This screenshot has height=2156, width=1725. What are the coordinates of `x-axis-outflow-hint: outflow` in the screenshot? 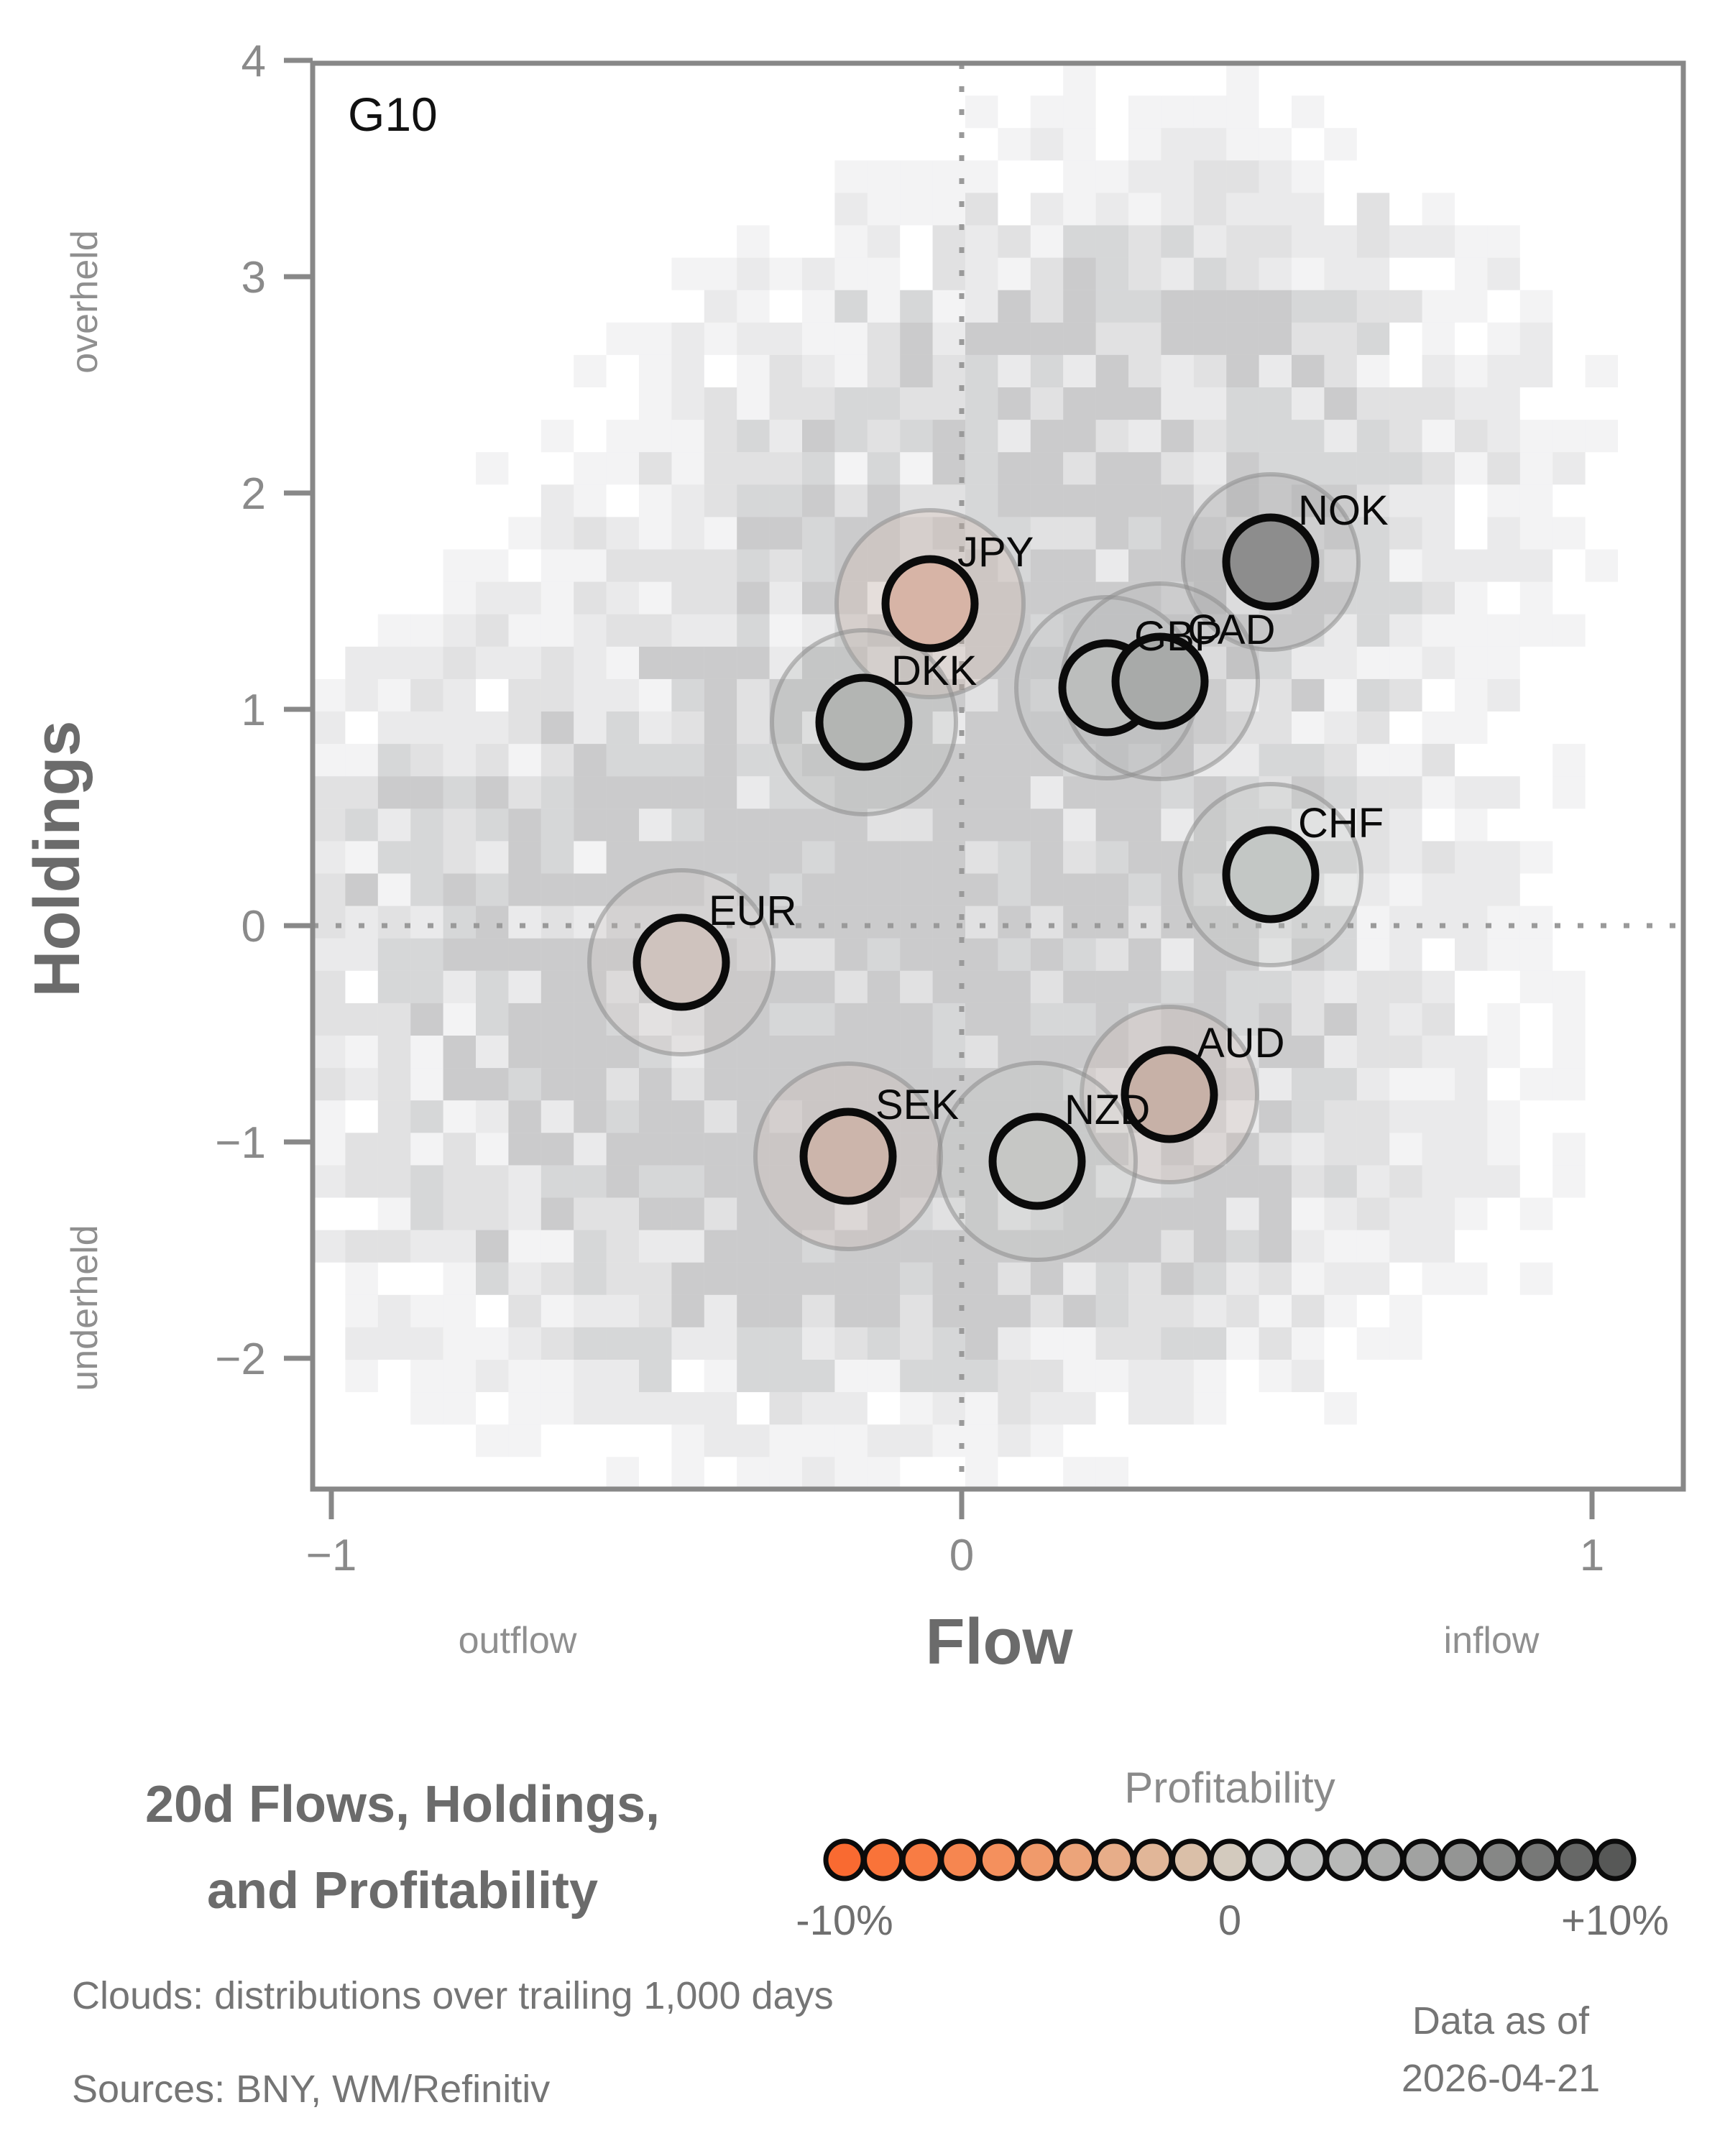 It's located at (518, 1641).